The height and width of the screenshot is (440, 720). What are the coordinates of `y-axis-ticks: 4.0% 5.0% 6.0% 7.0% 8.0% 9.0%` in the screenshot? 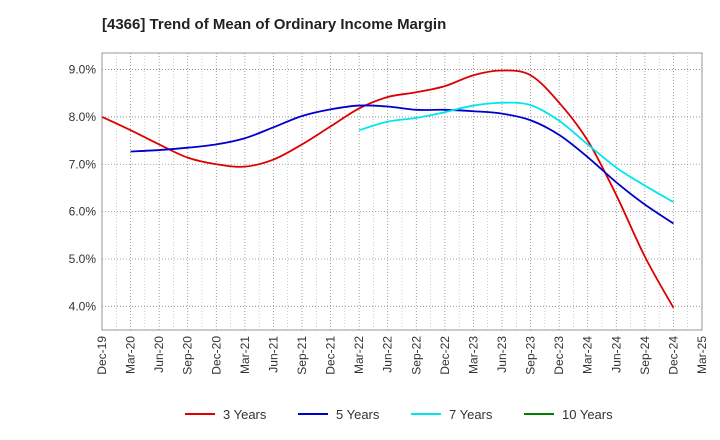 It's located at (83, 188).